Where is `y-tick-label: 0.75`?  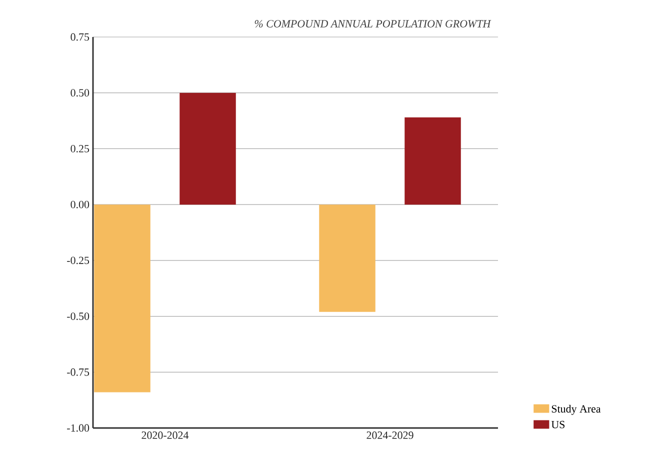 y-tick-label: 0.75 is located at coordinates (80, 37).